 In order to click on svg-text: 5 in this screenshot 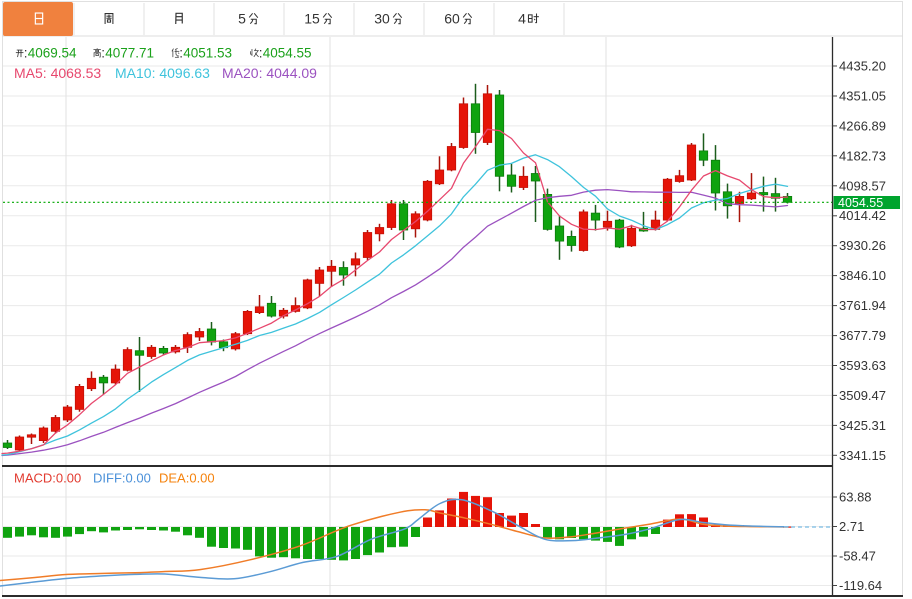, I will do `click(242, 19)`.